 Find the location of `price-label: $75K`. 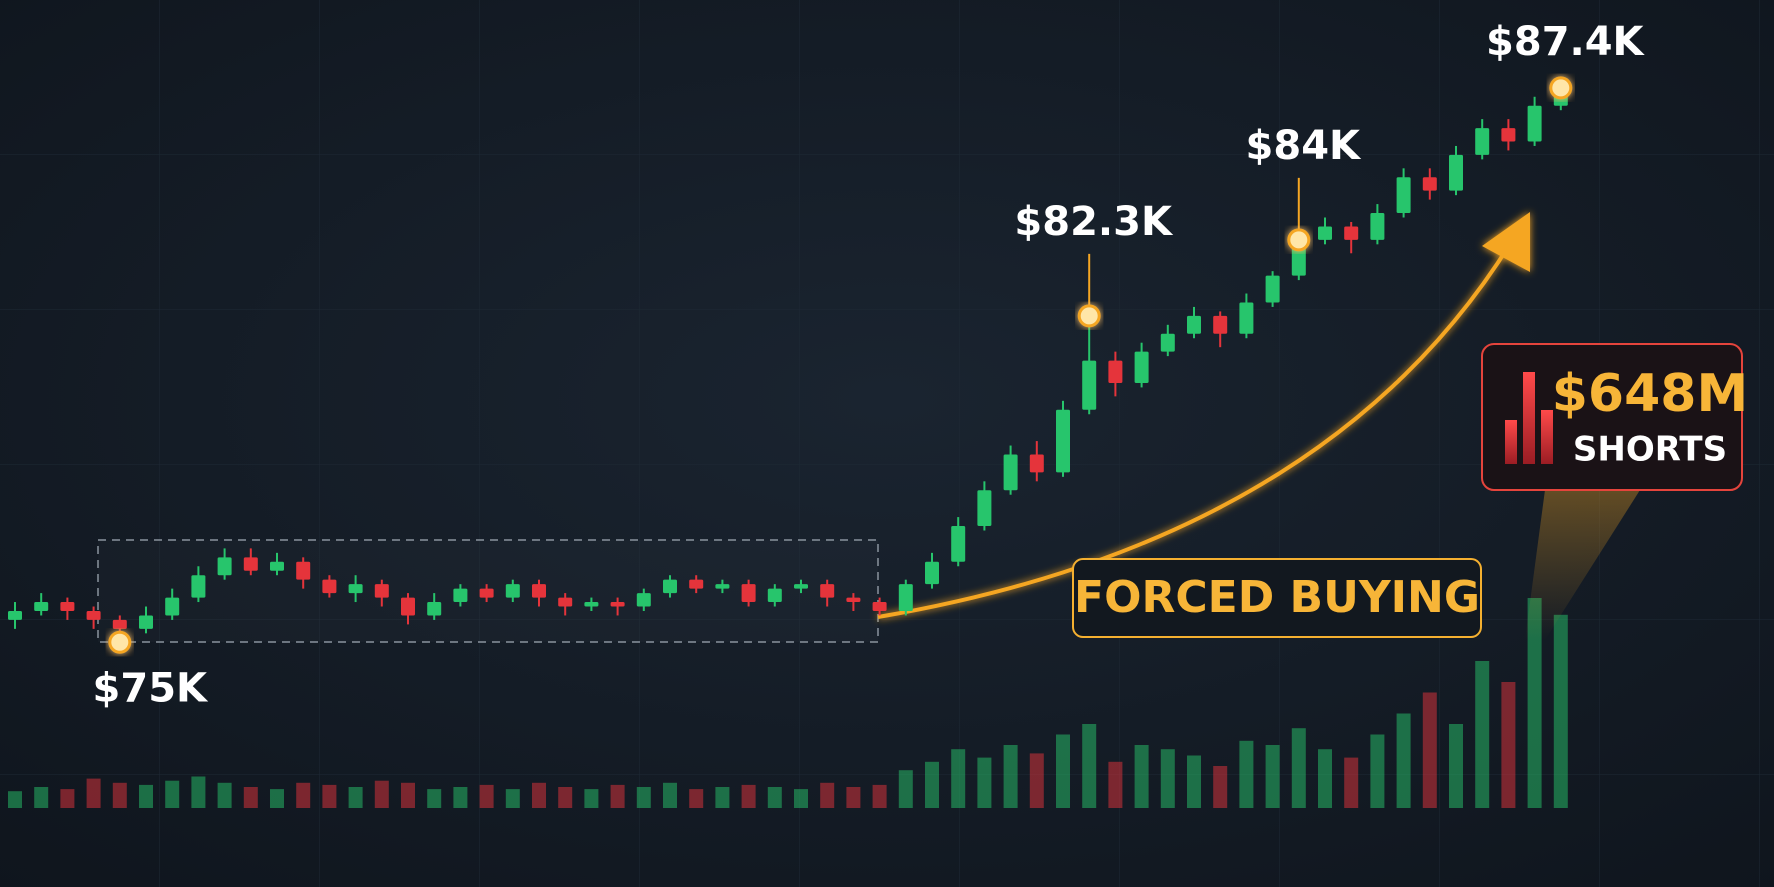

price-label: $75K is located at coordinates (151, 688).